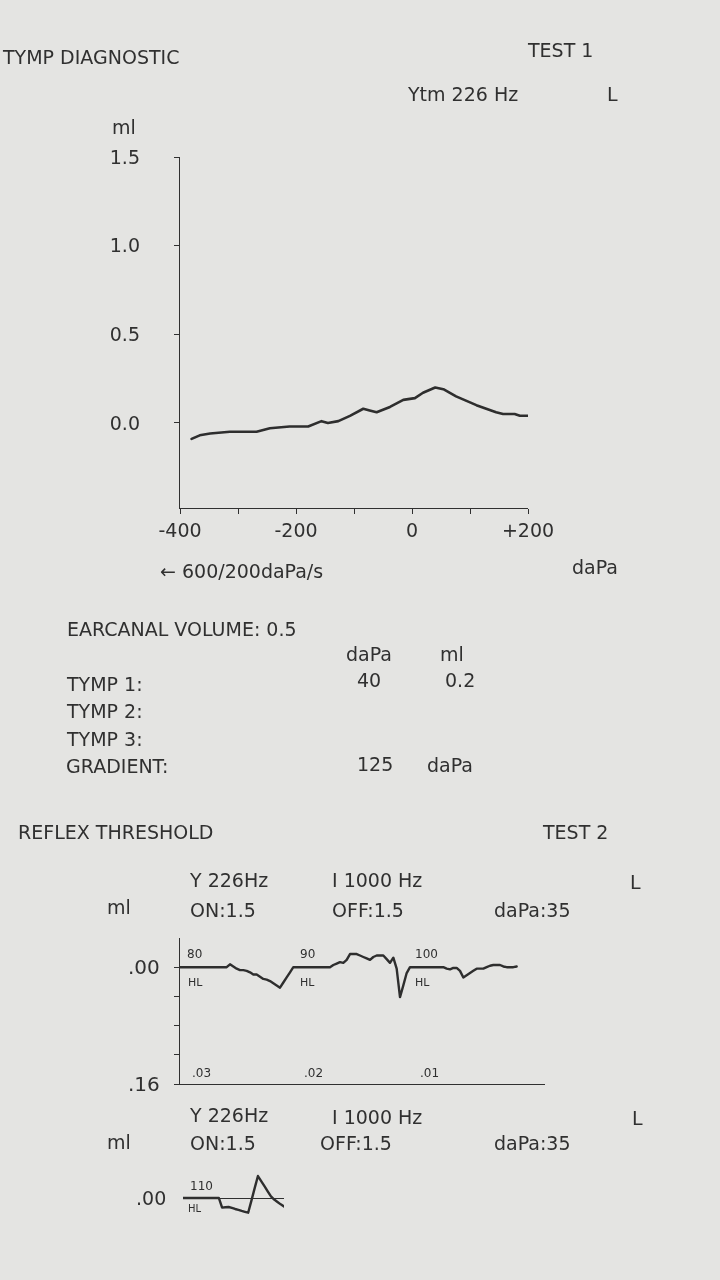 This screenshot has width=720, height=1280. I want to click on text: GRADIENT:, so click(117, 766).